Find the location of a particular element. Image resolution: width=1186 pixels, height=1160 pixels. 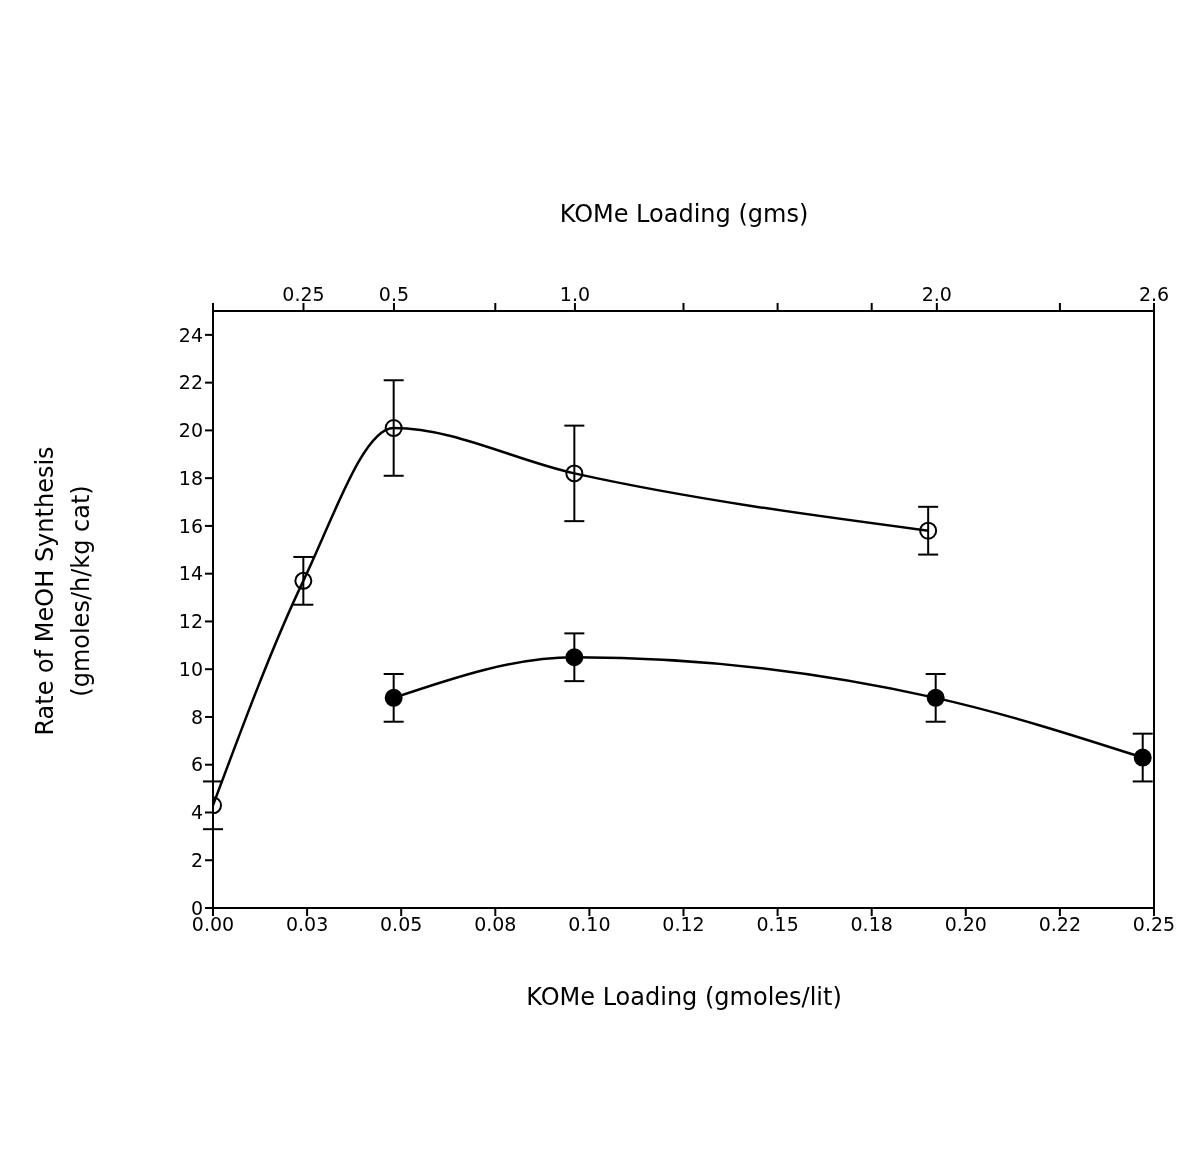

x-tick-label: 0.12 is located at coordinates (683, 924).